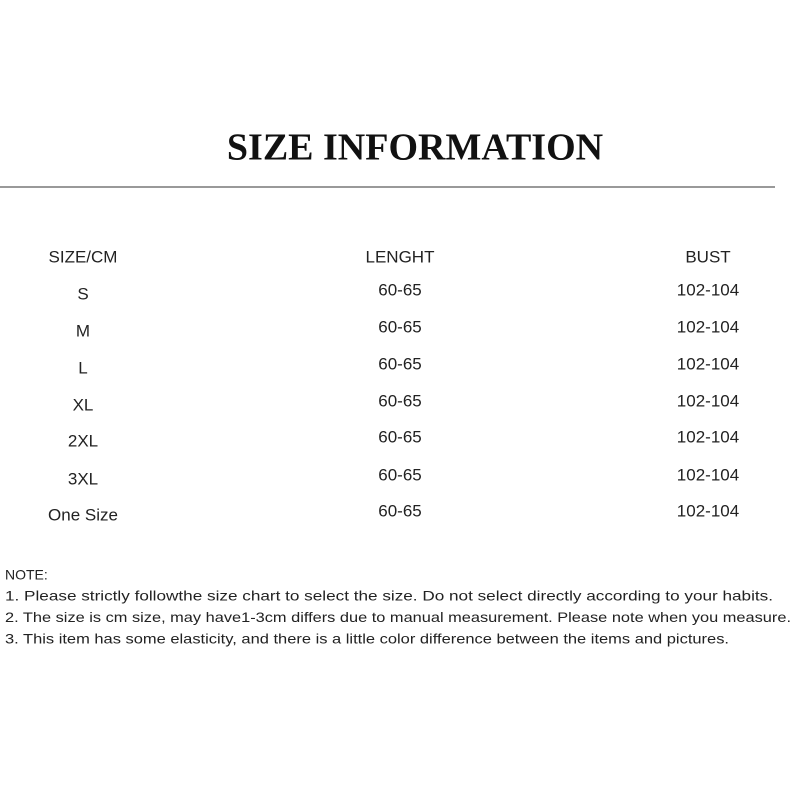 This screenshot has height=800, width=800. What do you see at coordinates (82, 367) in the screenshot?
I see `table-cell: L` at bounding box center [82, 367].